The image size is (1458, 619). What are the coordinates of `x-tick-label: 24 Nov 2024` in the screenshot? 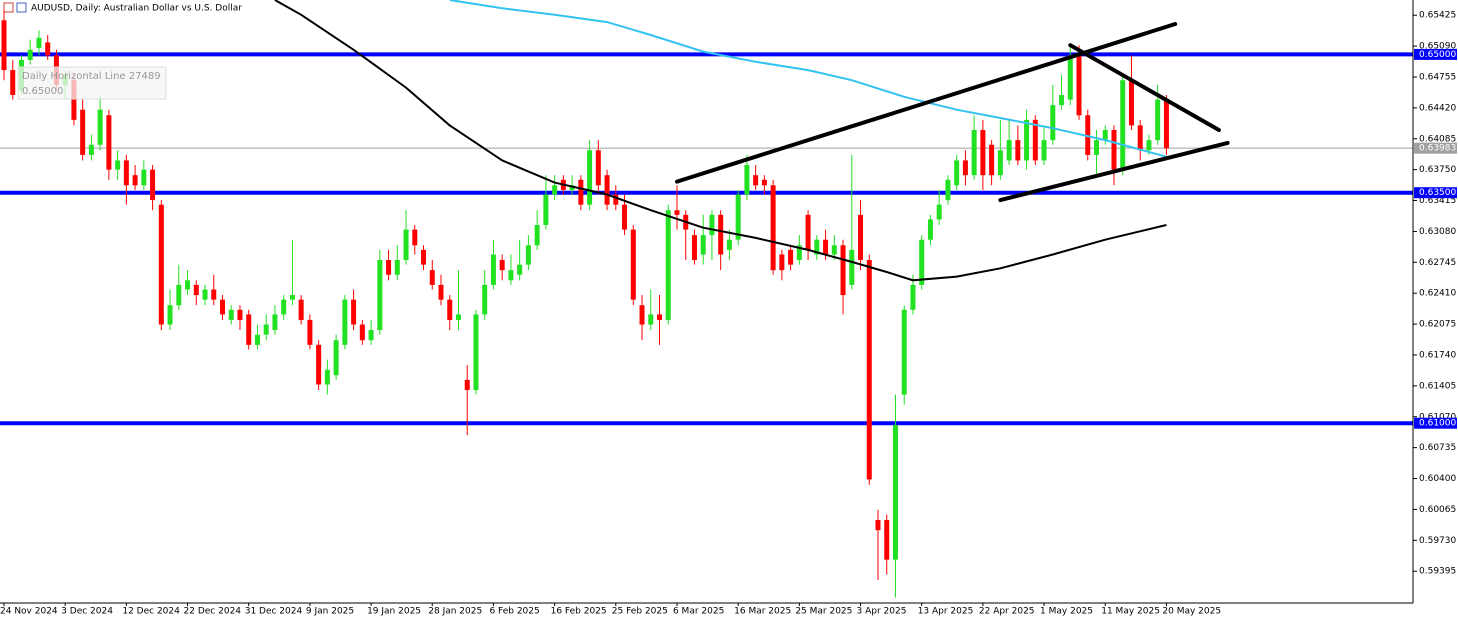 It's located at (29, 612).